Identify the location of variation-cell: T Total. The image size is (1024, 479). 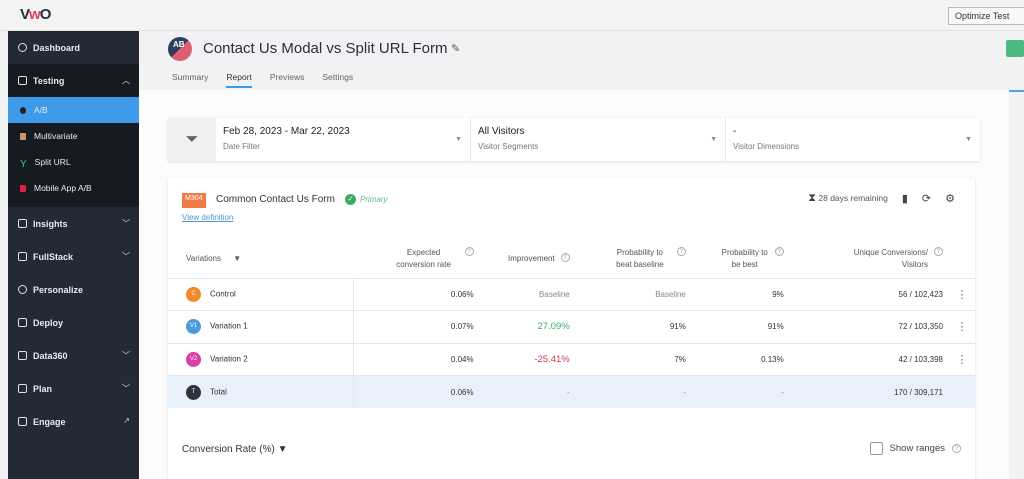
(261, 391).